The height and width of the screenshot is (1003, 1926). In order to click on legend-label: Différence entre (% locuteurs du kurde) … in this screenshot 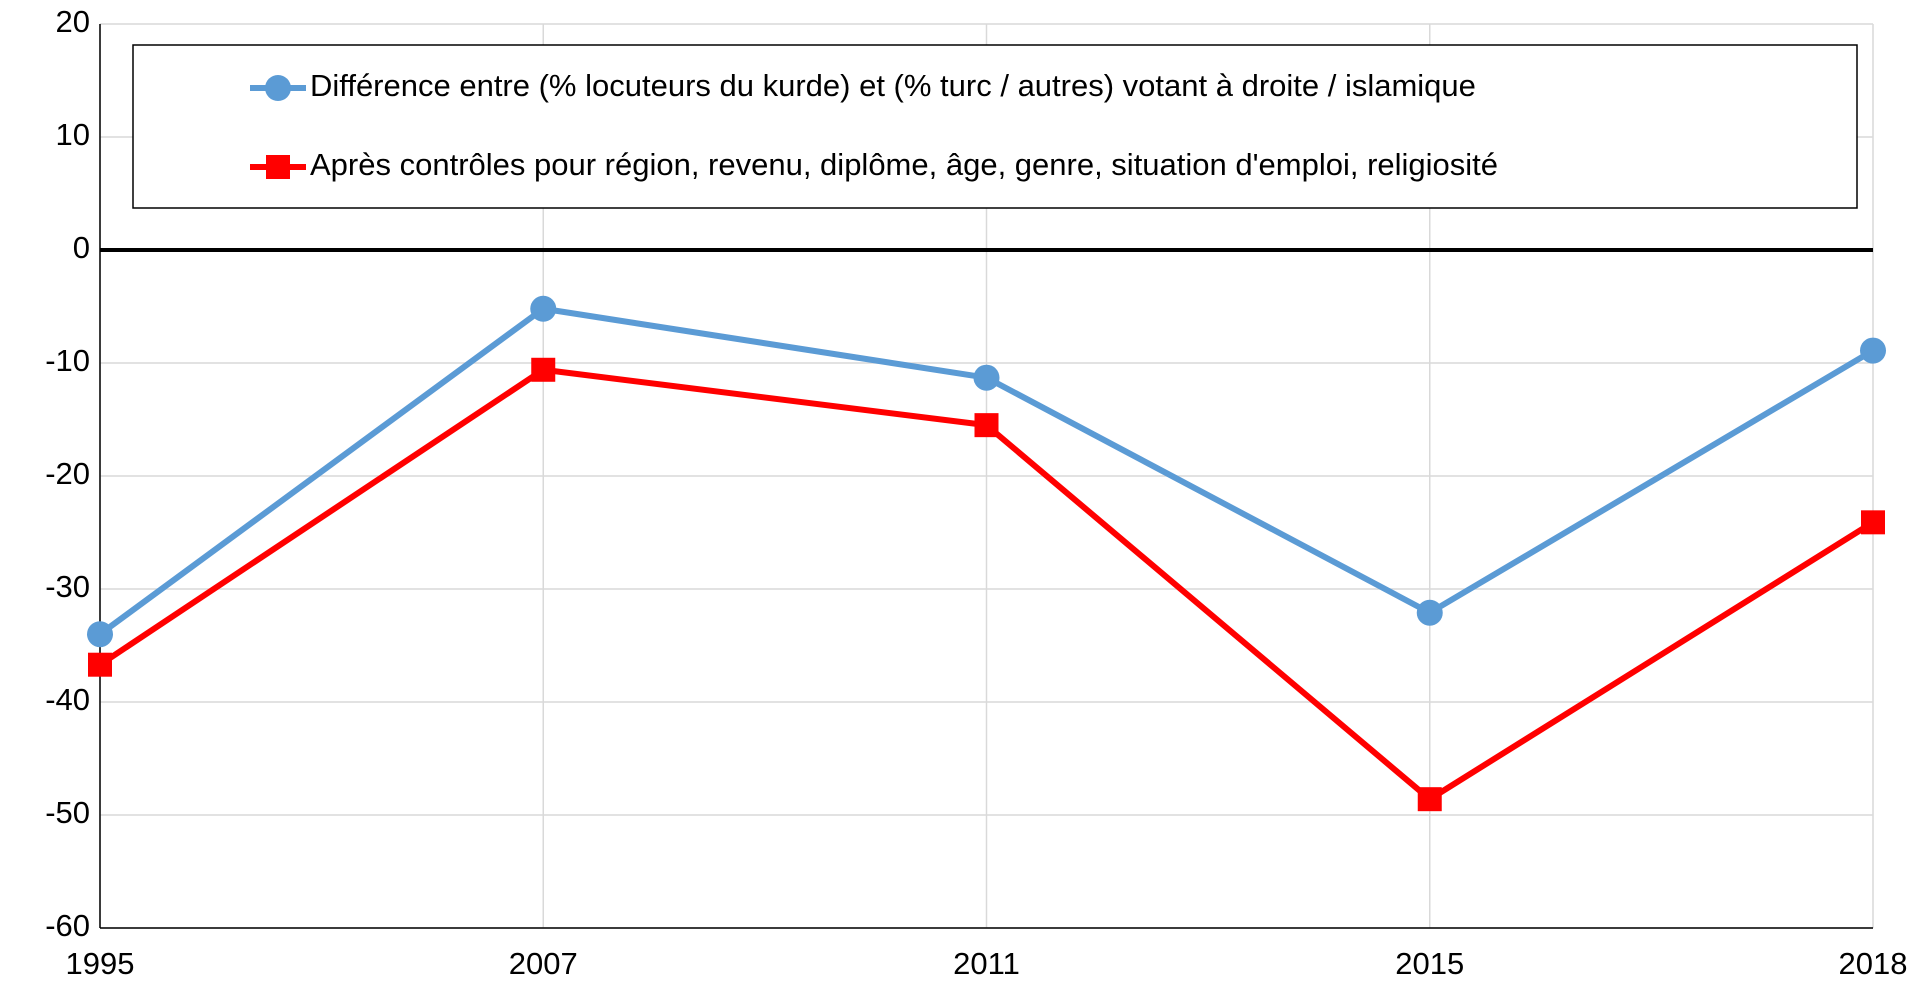, I will do `click(893, 85)`.